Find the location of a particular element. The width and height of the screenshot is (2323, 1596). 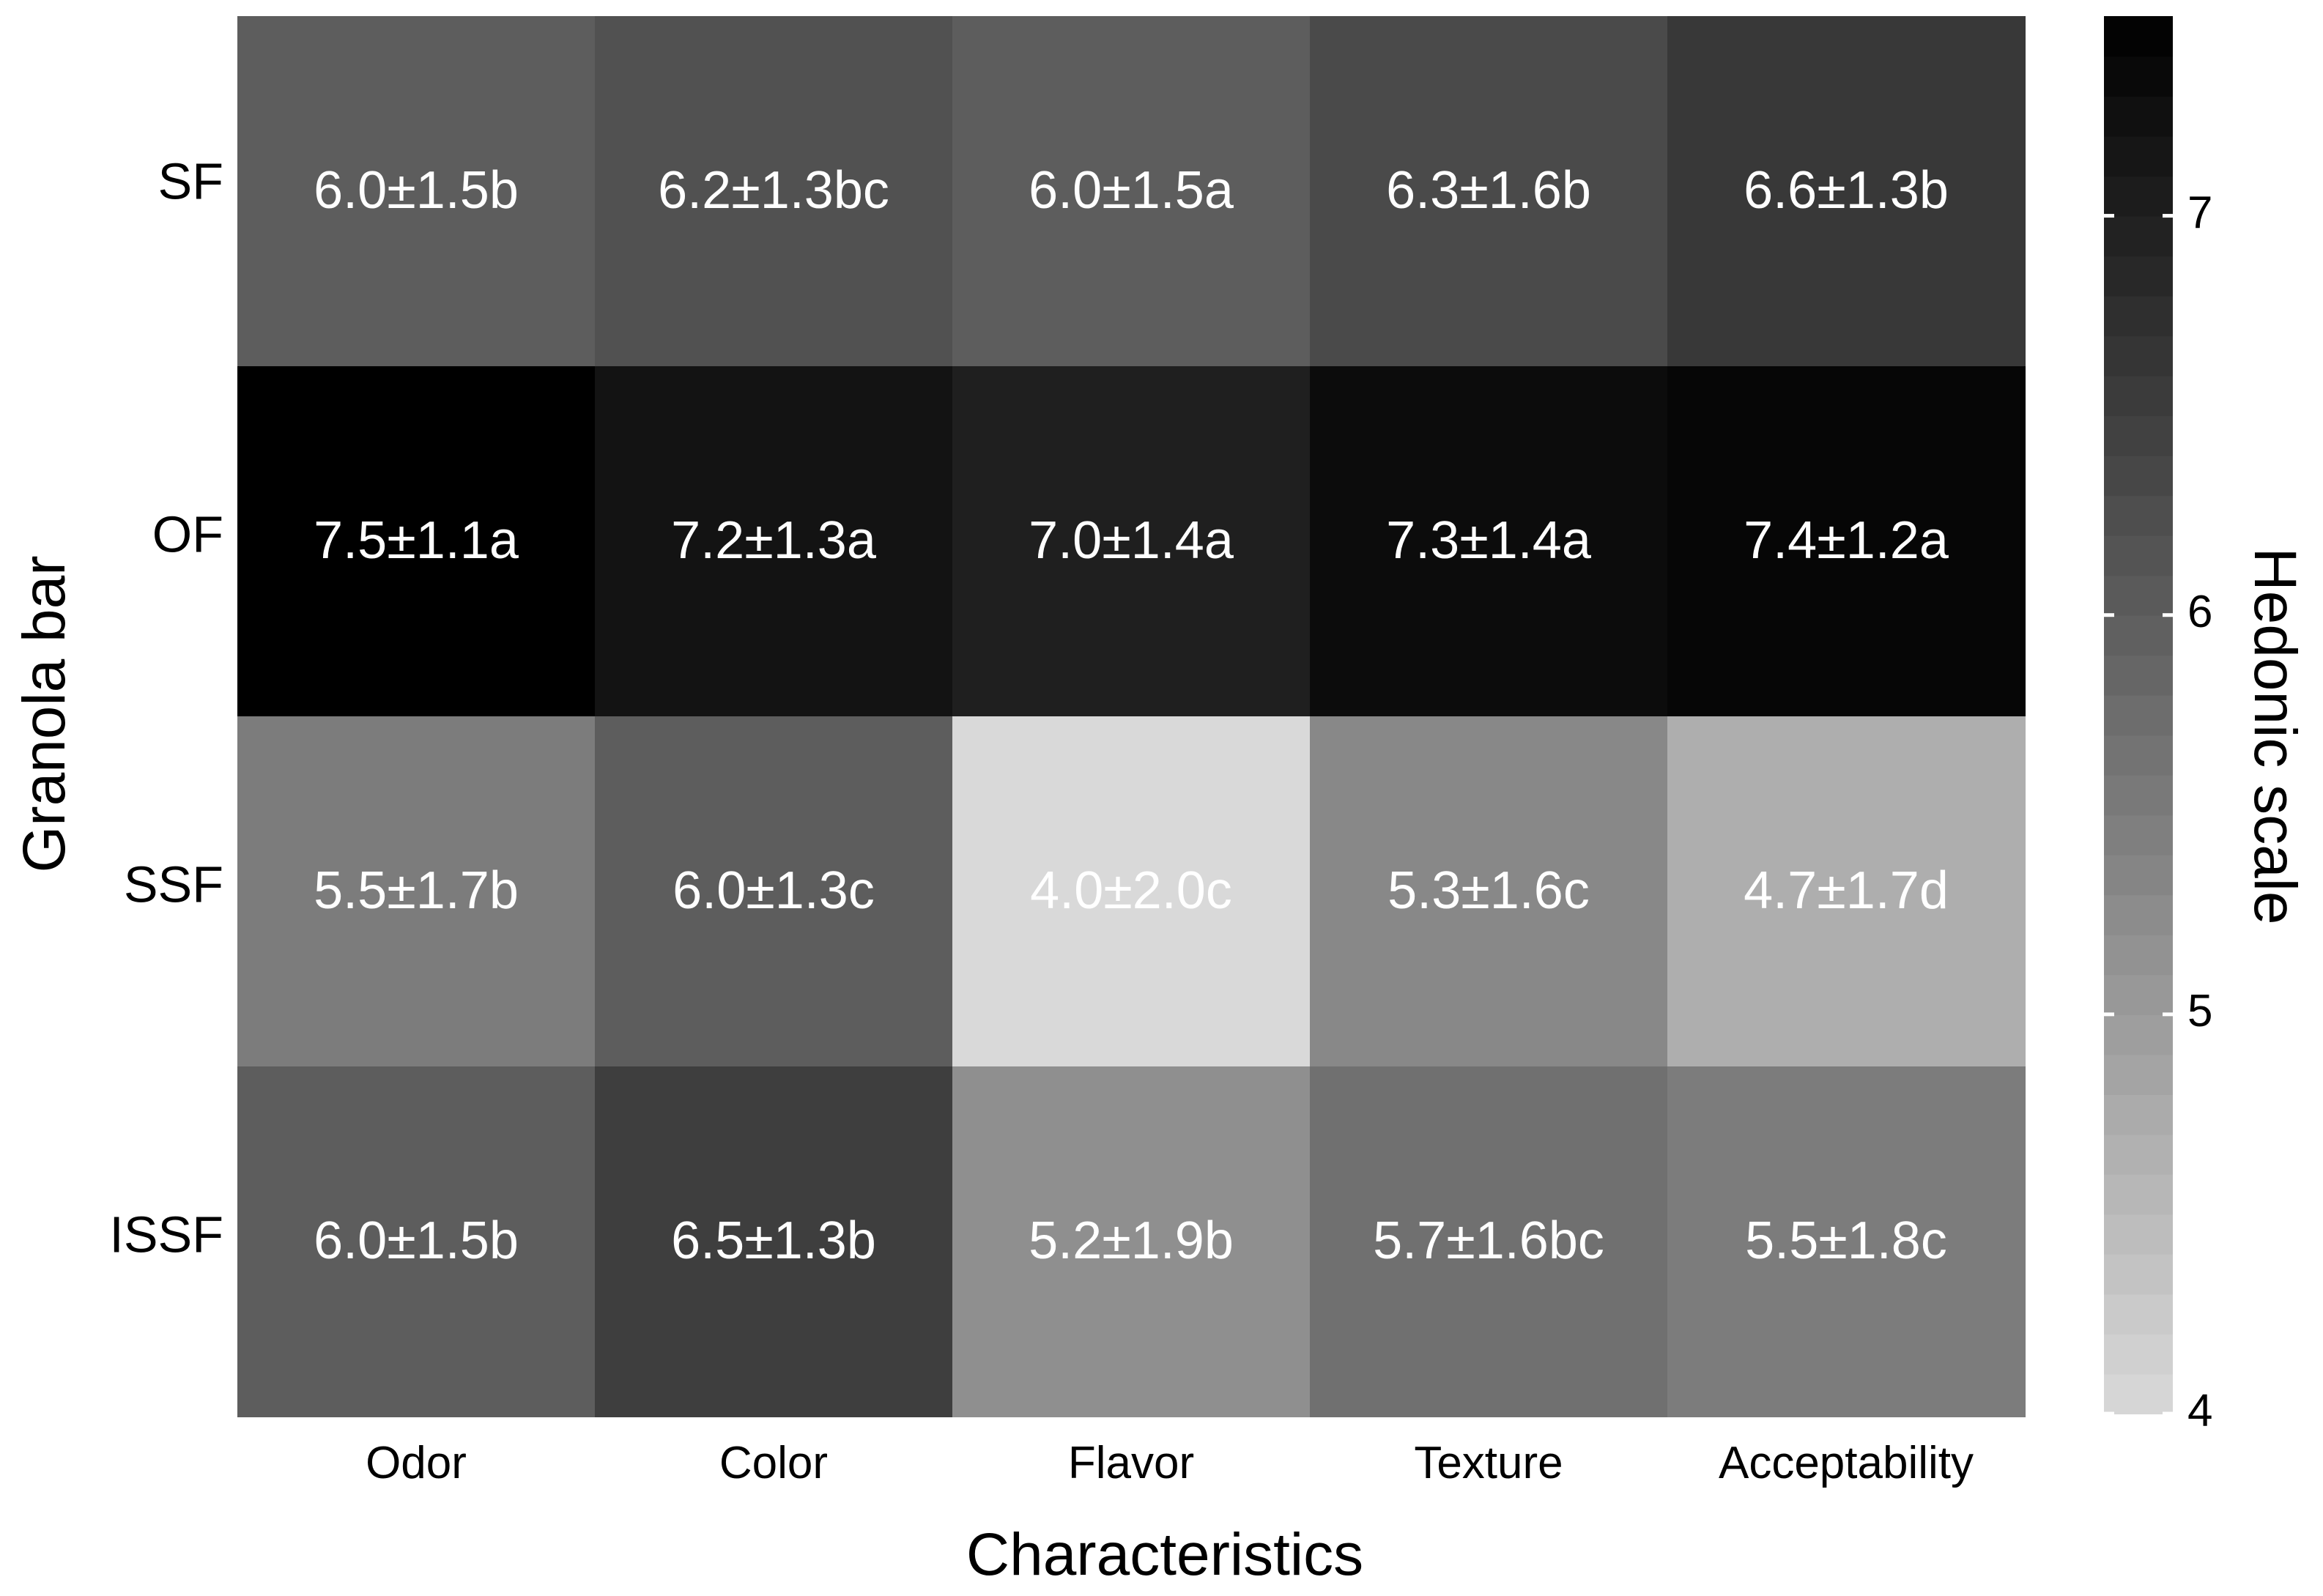

y-axis-title: Granola bar is located at coordinates (44, 714).